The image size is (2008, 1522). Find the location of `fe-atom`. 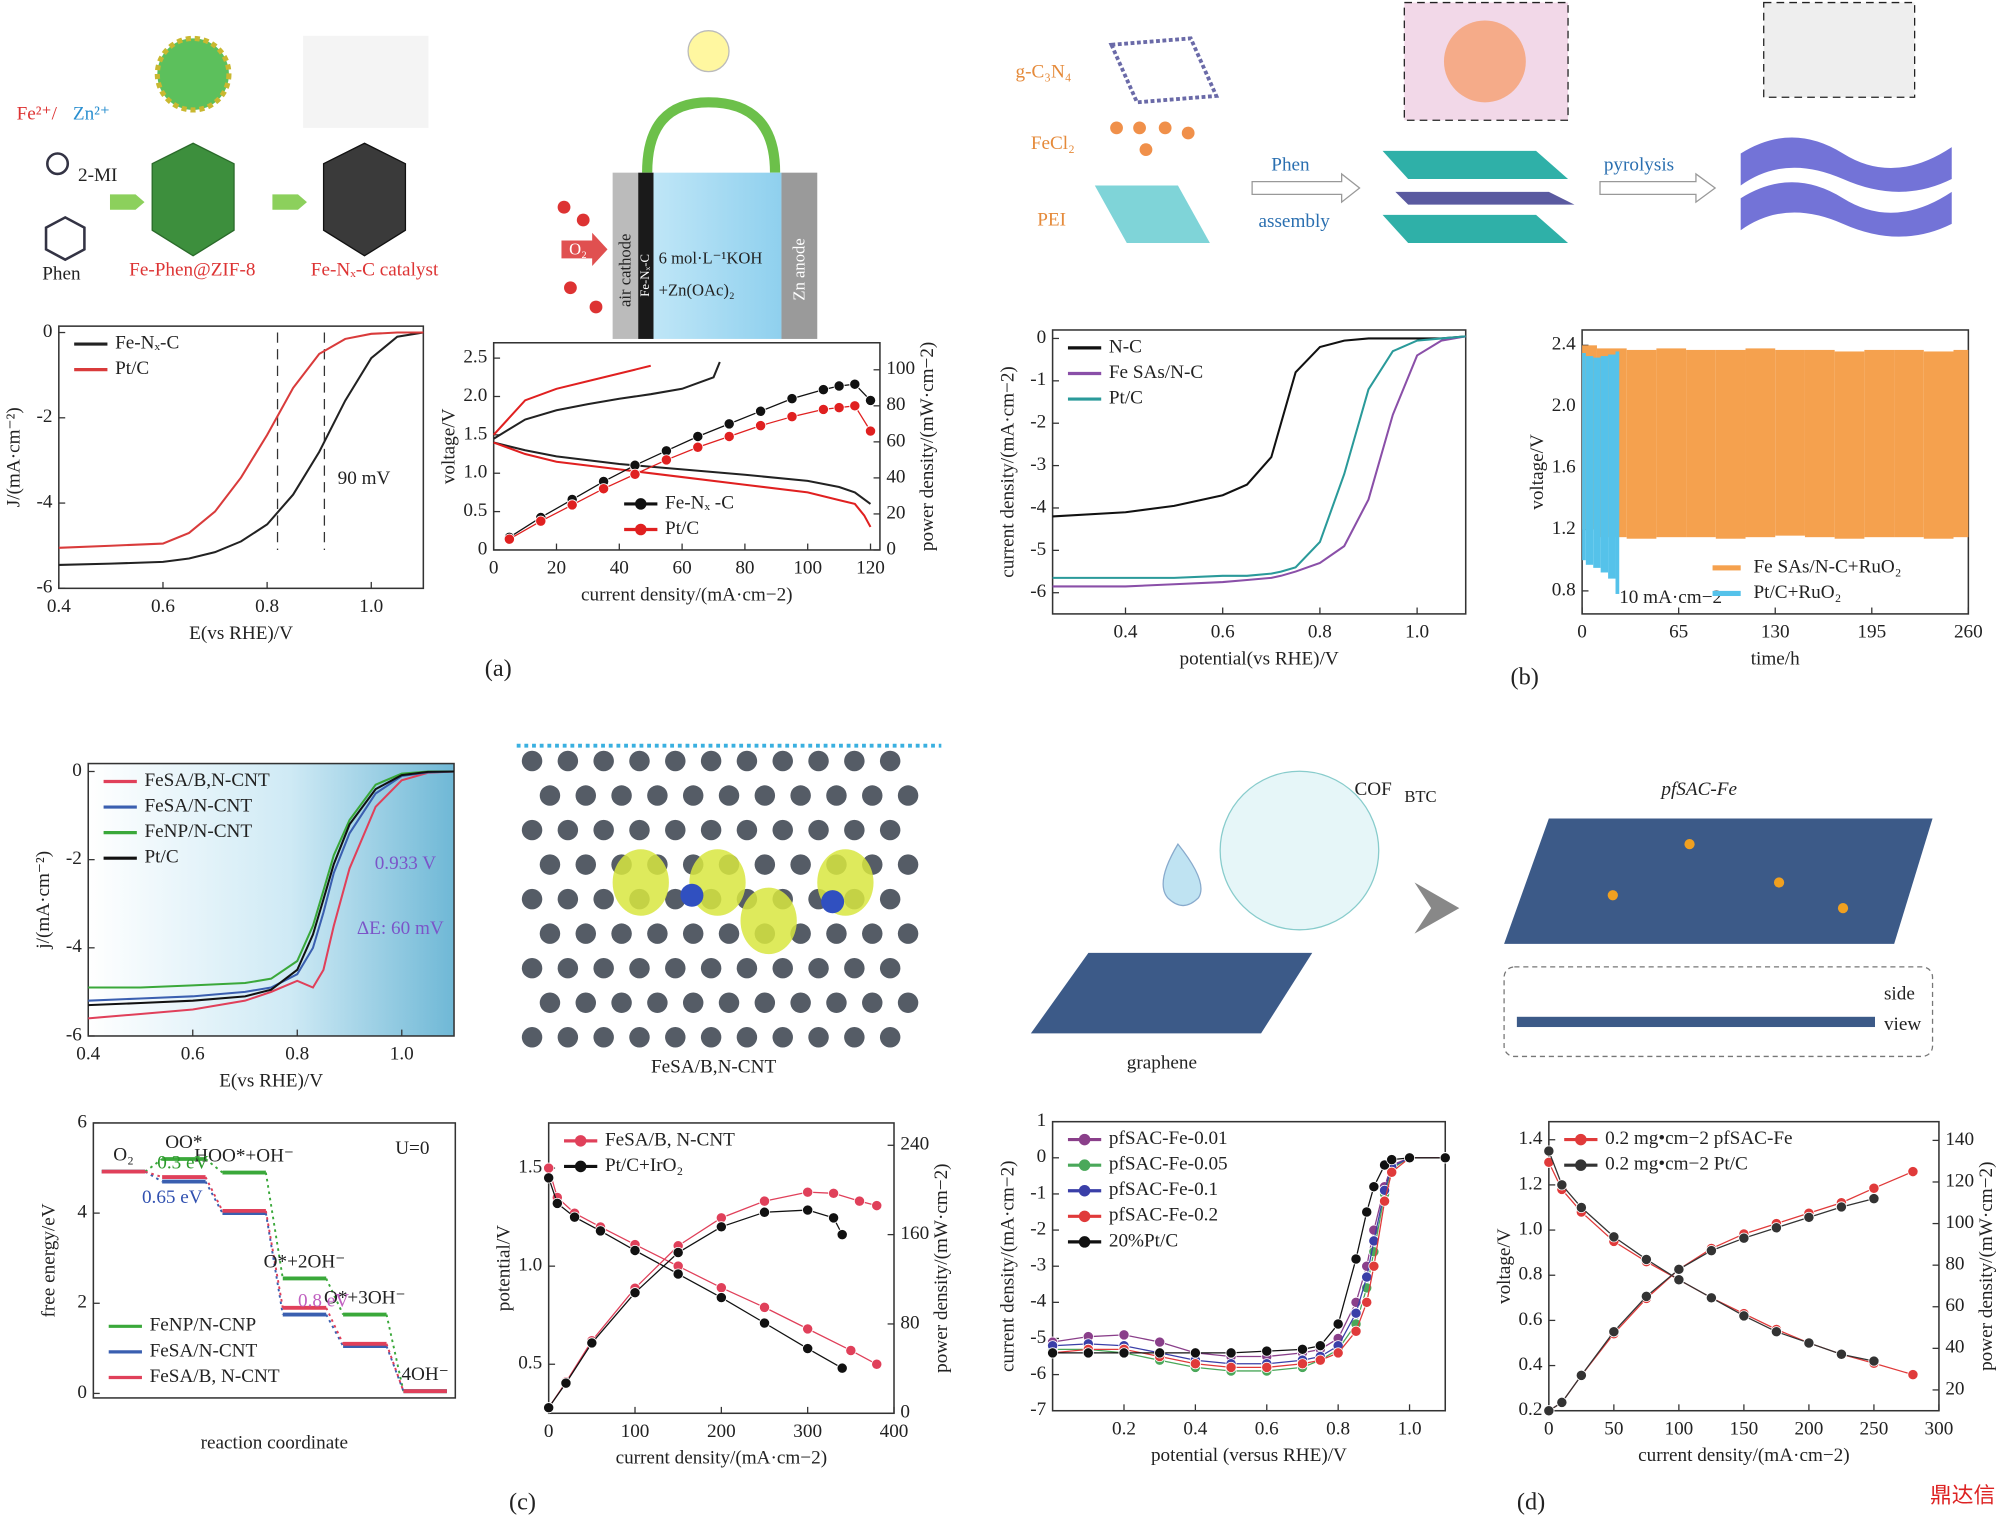

fe-atom is located at coordinates (1843, 908).